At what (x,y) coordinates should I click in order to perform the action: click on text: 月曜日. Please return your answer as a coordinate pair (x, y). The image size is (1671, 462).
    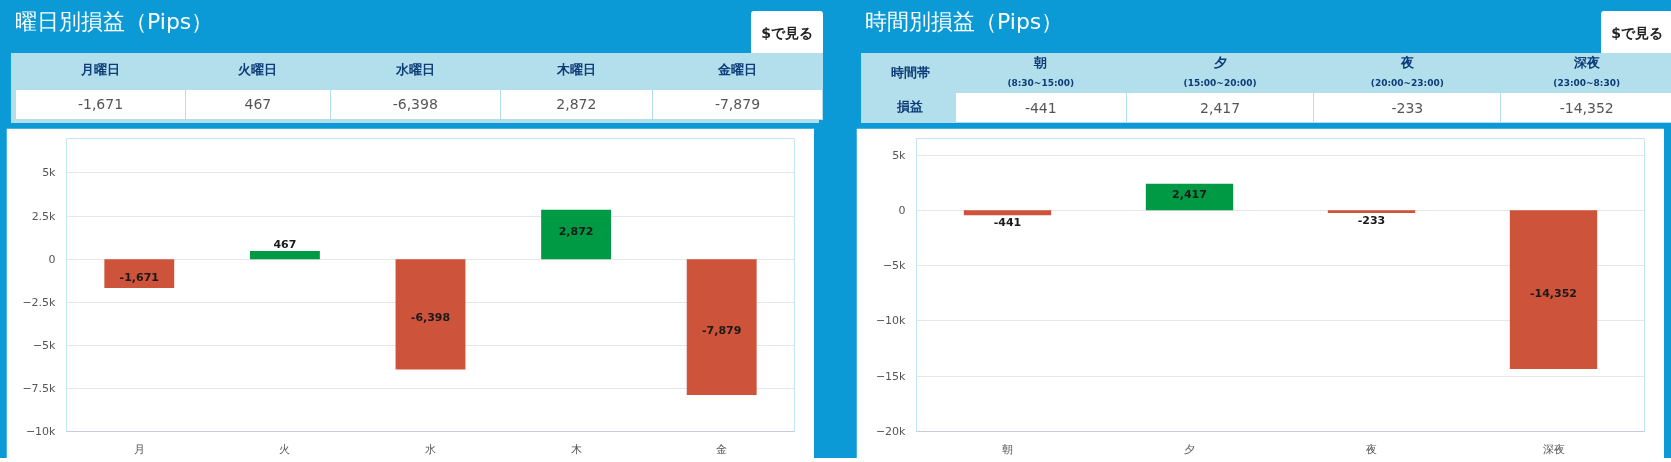
    Looking at the image, I should click on (100, 71).